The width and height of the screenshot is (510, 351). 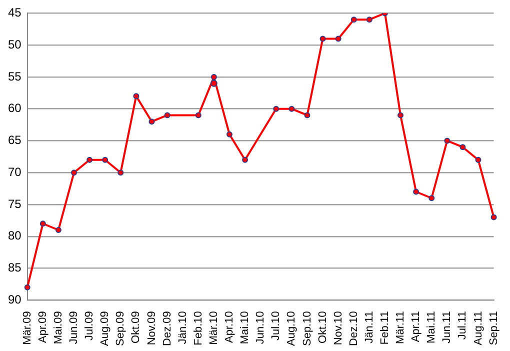 I want to click on x-tick-label: Okt.09, so click(x=136, y=327).